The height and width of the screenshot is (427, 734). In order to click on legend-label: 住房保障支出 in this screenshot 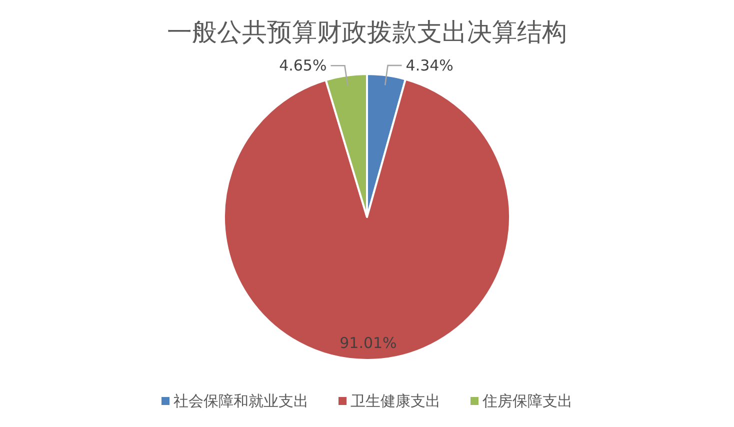, I will do `click(527, 401)`.